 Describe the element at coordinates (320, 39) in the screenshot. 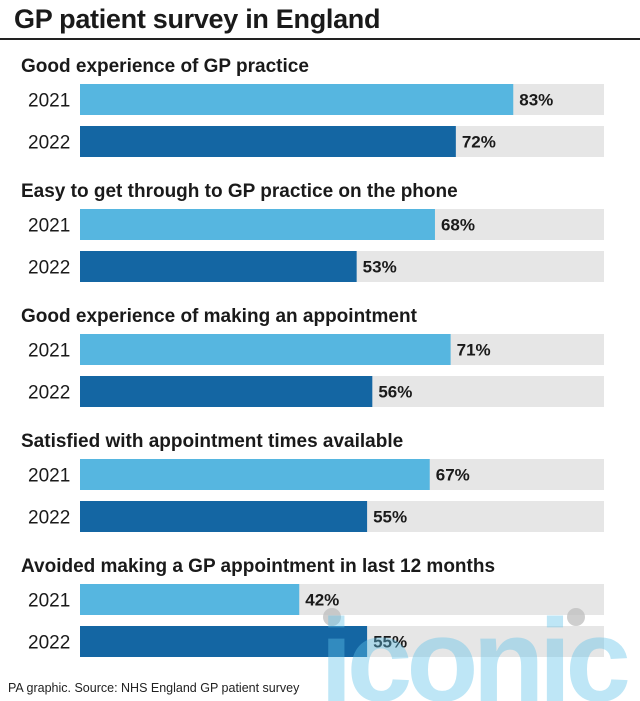

I see `title-divider` at that location.